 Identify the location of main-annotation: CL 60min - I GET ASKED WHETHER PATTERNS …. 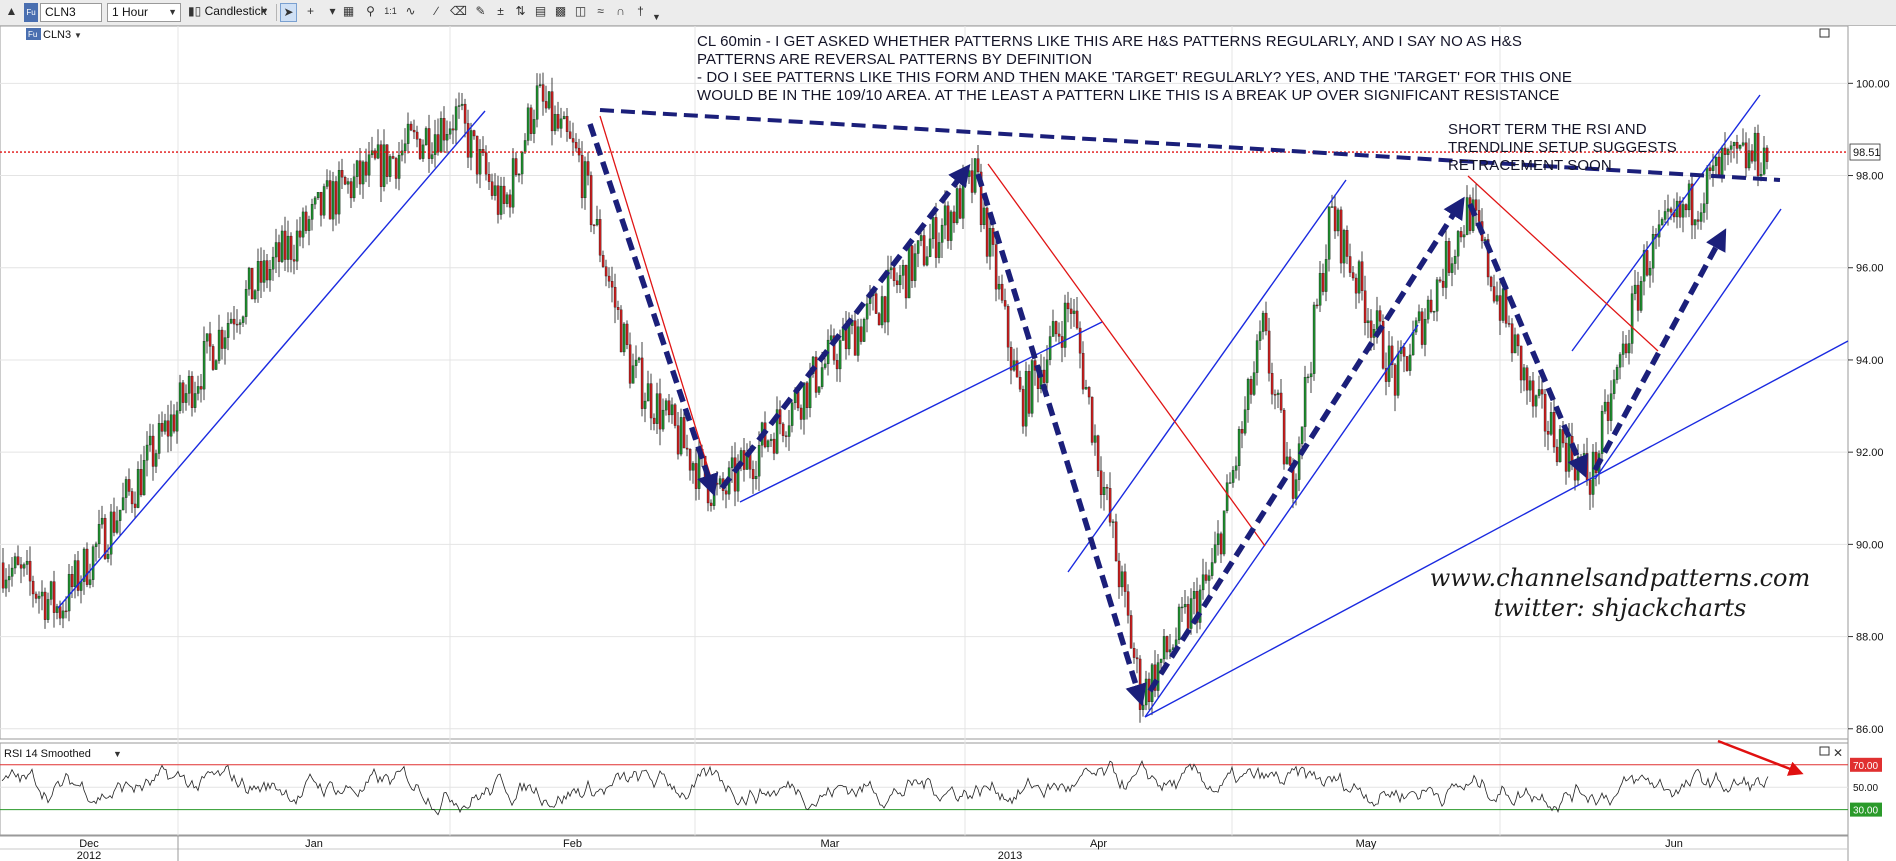
(1134, 68).